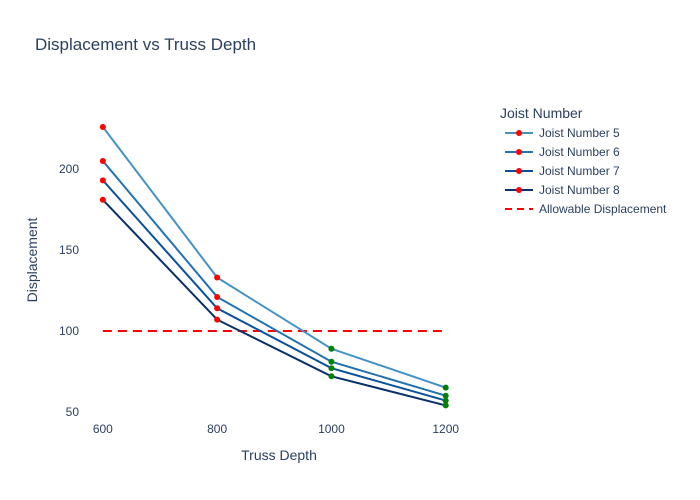  Describe the element at coordinates (579, 171) in the screenshot. I see `legend-label: Joist Number 7` at that location.